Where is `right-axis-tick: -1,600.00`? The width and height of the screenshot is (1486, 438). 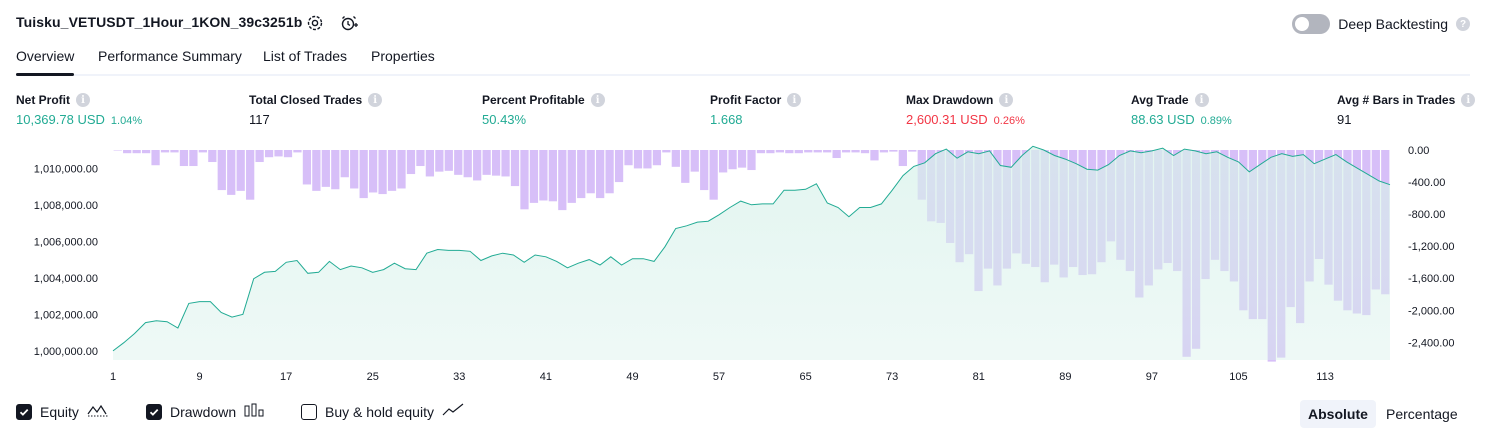
right-axis-tick: -1,600.00 is located at coordinates (1431, 279).